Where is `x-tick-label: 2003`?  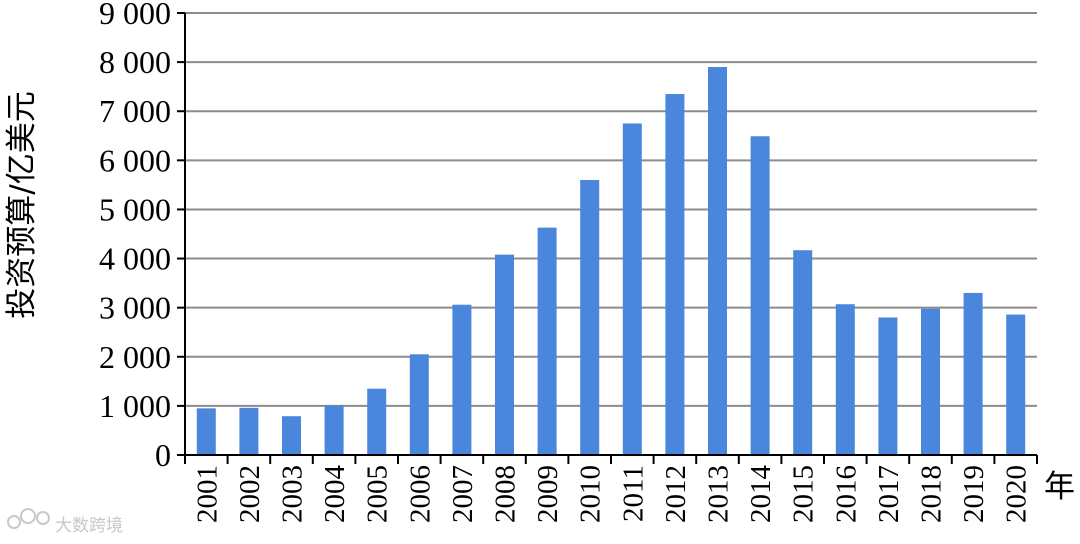 x-tick-label: 2003 is located at coordinates (293, 494).